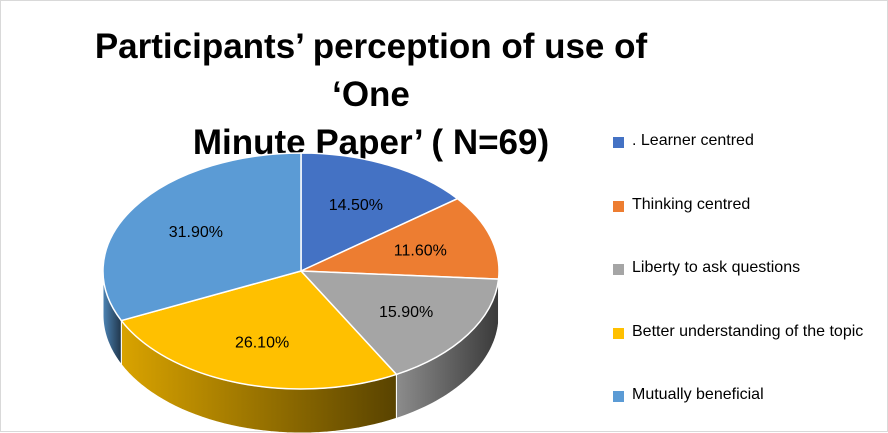  What do you see at coordinates (757, 332) in the screenshot?
I see `legend-label: Better understanding of the topic` at bounding box center [757, 332].